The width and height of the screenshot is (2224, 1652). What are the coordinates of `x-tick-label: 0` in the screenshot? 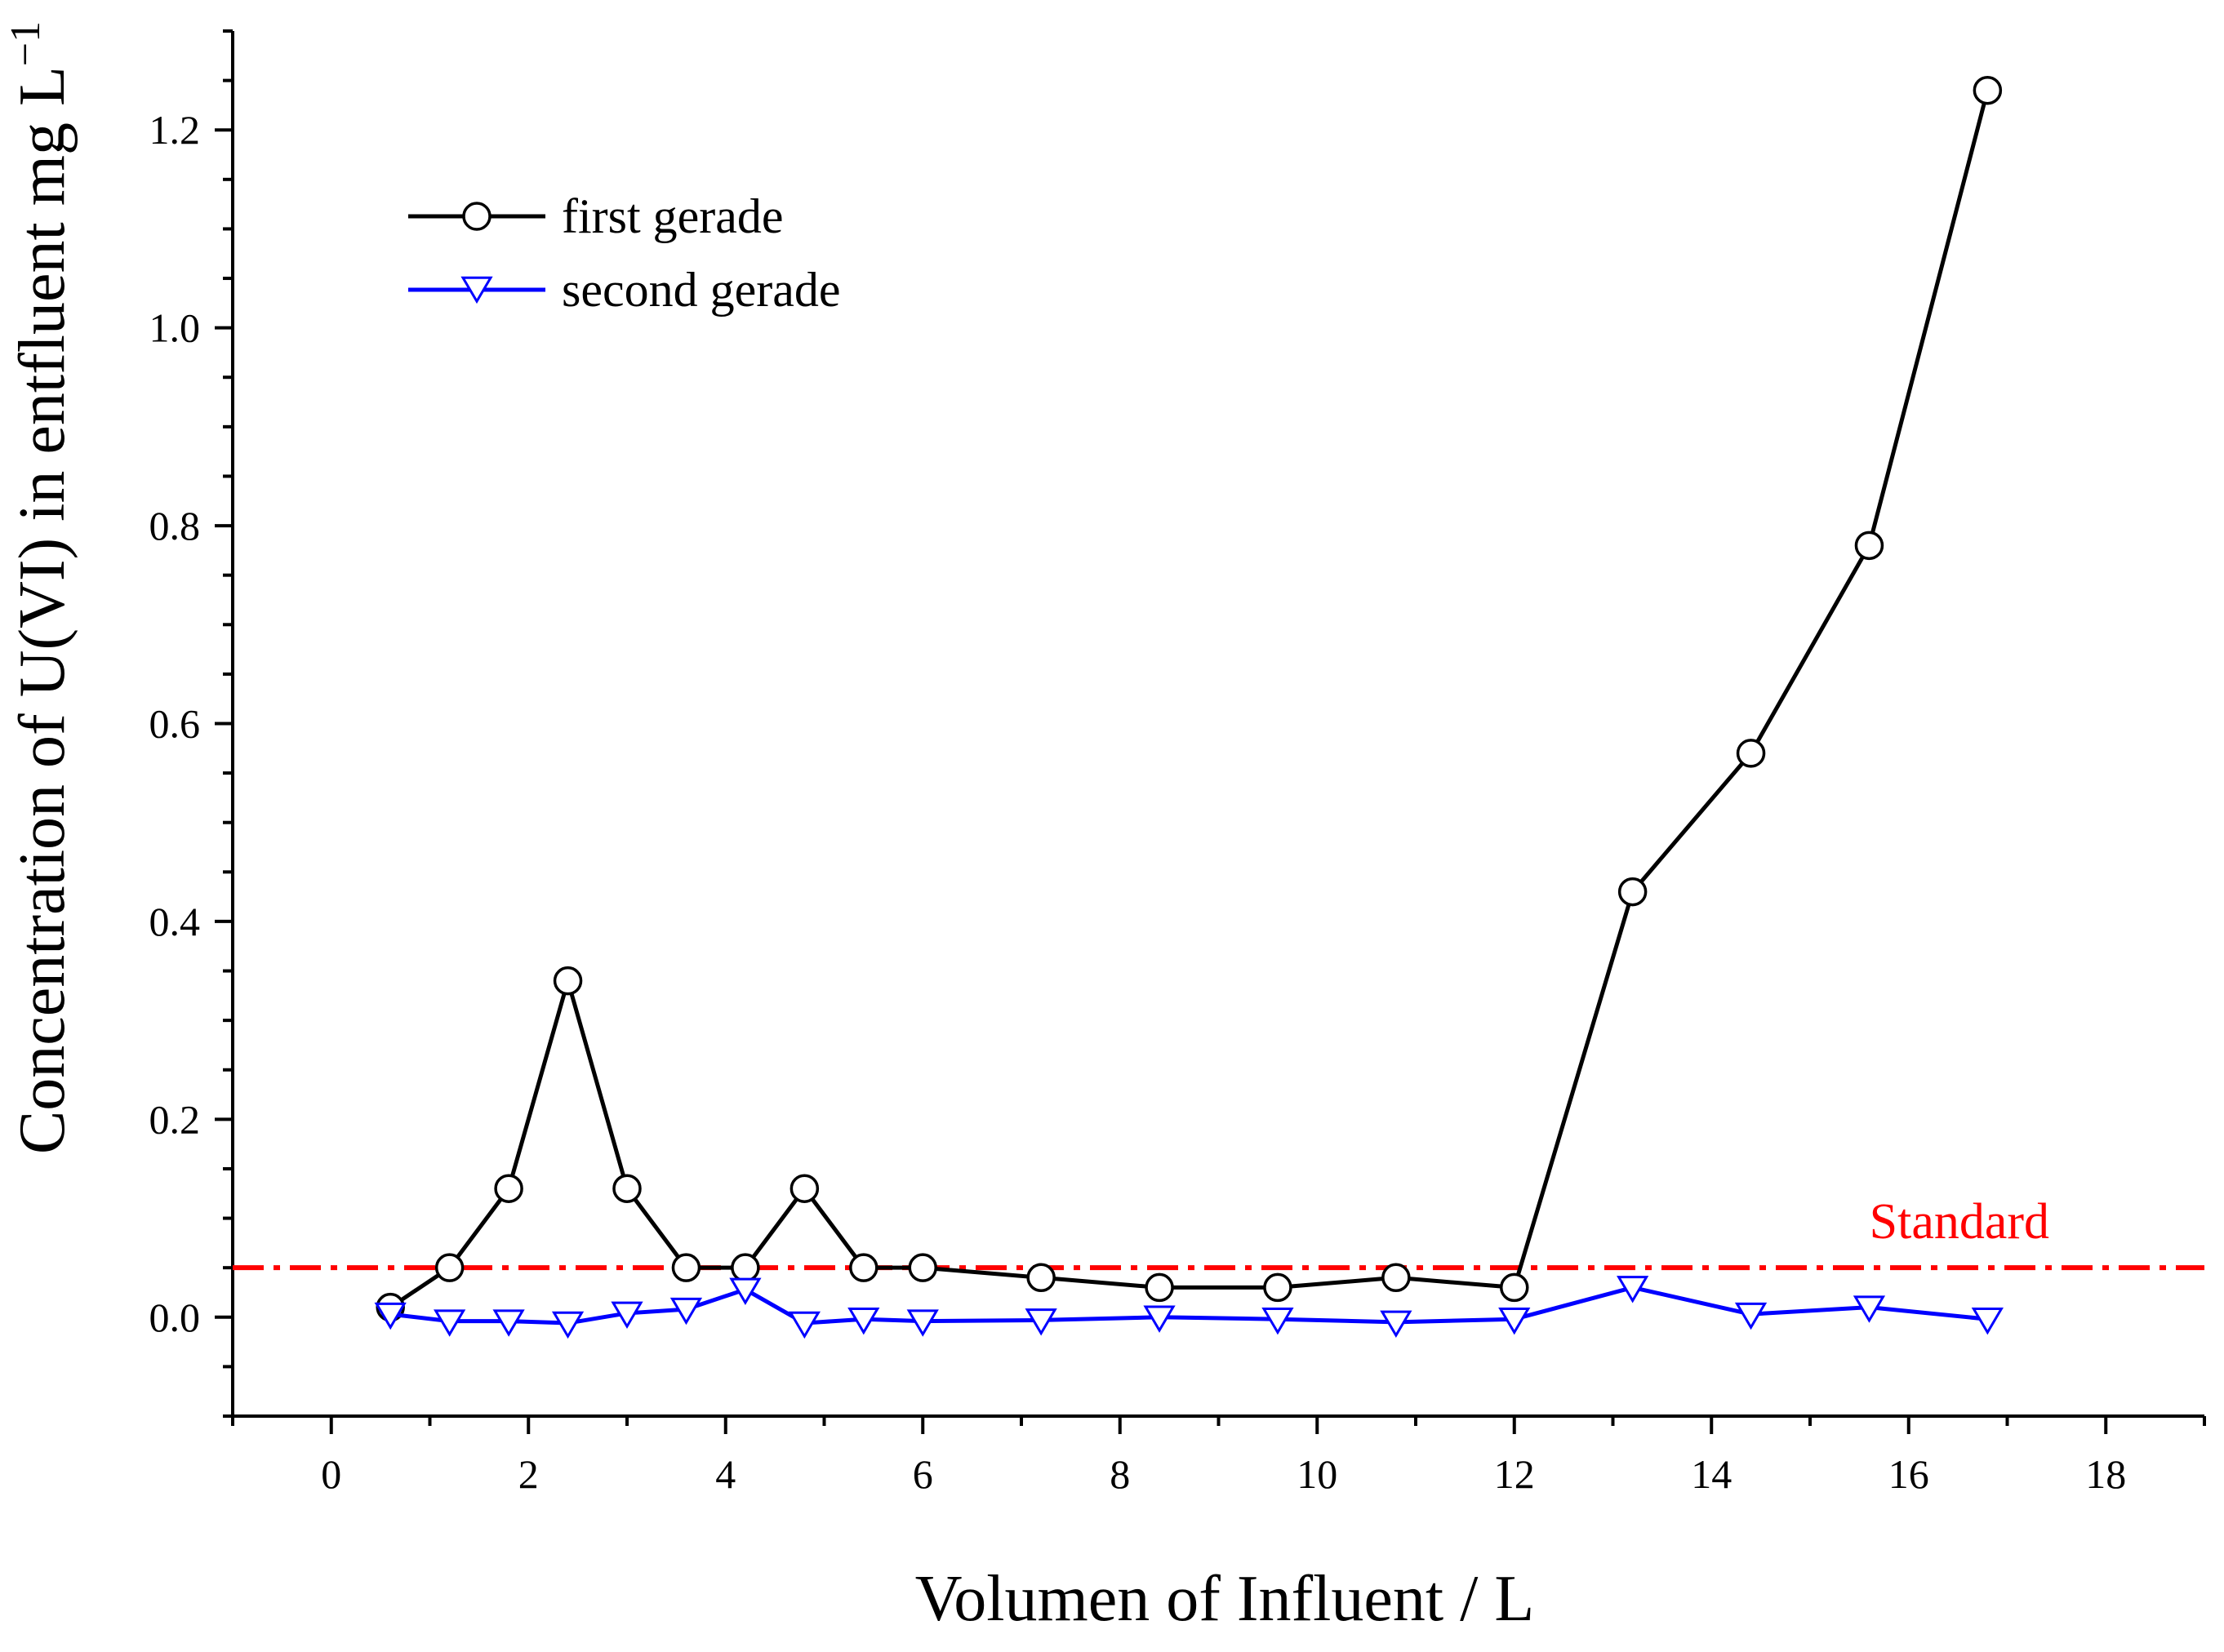 It's located at (331, 1474).